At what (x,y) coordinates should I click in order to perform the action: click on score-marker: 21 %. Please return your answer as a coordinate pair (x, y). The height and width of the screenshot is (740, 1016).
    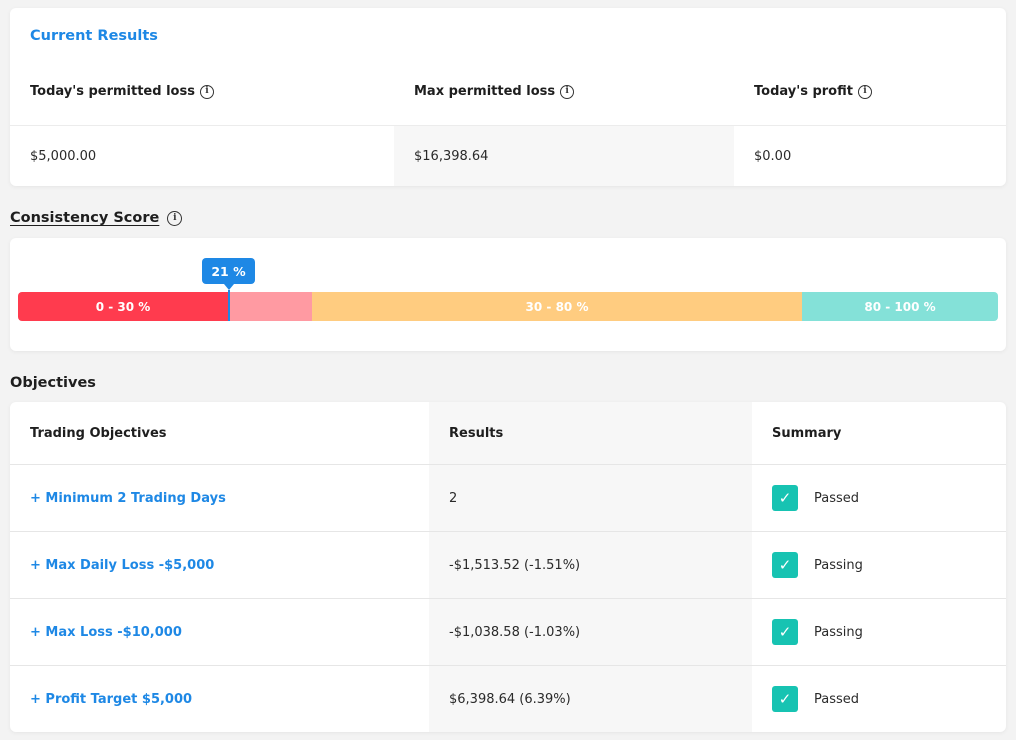
    Looking at the image, I should click on (232, 289).